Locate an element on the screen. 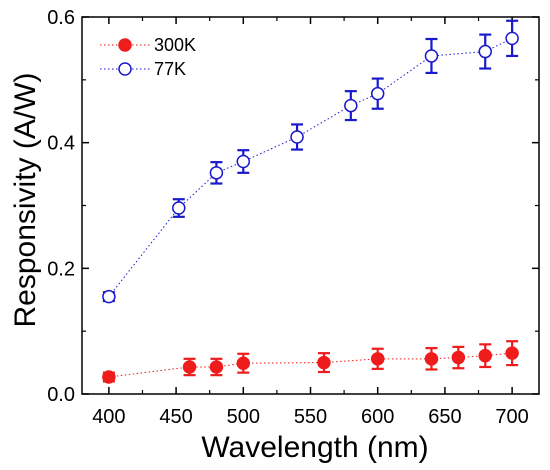  x-tick-label: 600 is located at coordinates (377, 417).